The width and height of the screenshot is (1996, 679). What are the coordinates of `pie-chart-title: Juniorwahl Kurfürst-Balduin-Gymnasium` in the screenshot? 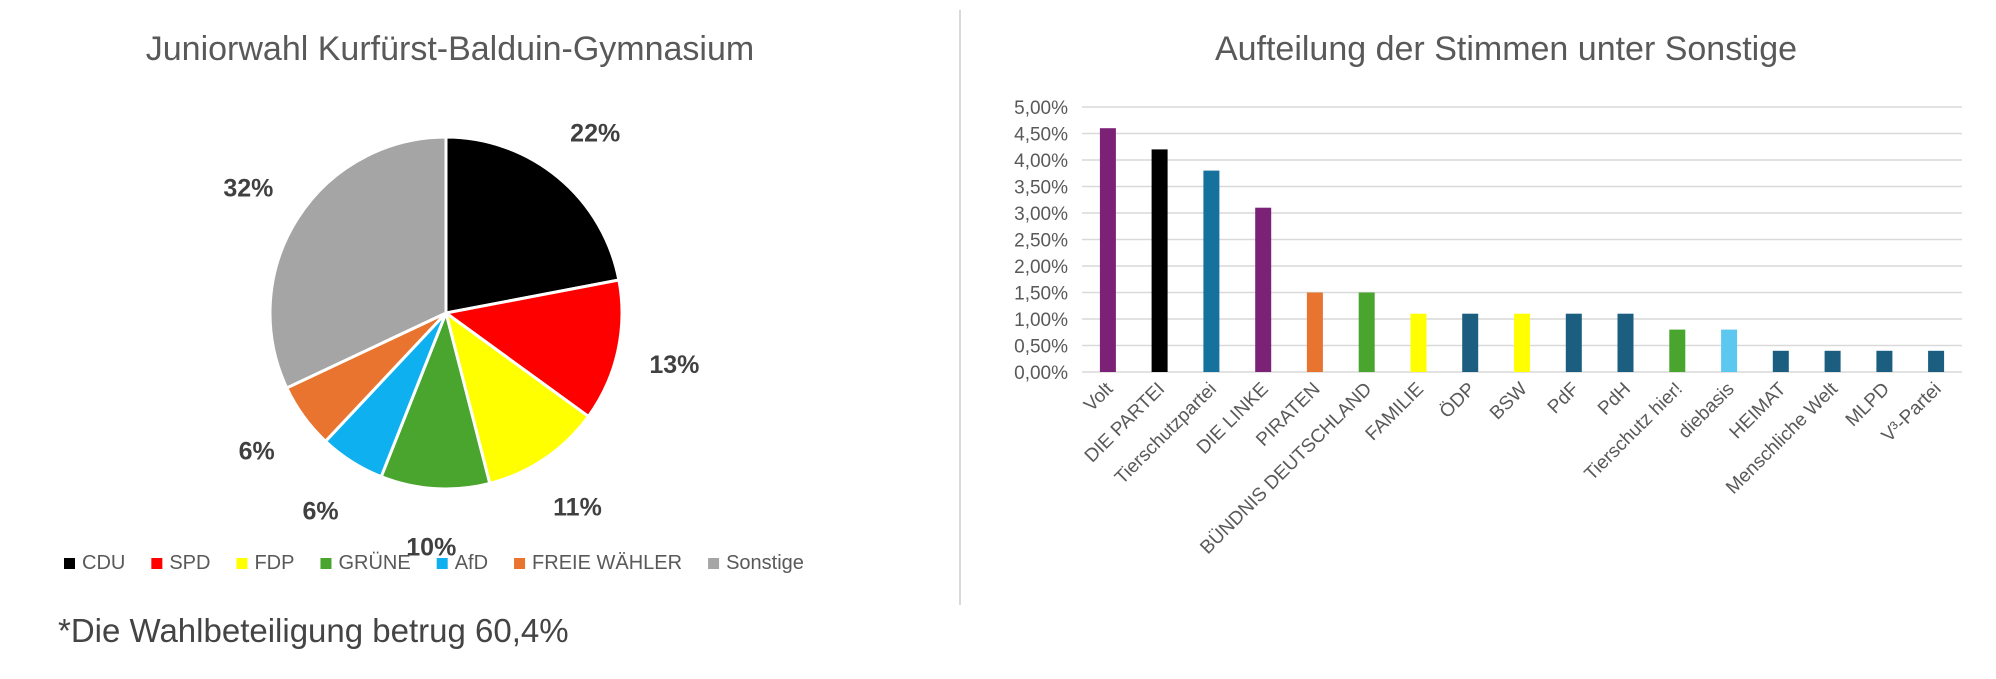 It's located at (450, 49).